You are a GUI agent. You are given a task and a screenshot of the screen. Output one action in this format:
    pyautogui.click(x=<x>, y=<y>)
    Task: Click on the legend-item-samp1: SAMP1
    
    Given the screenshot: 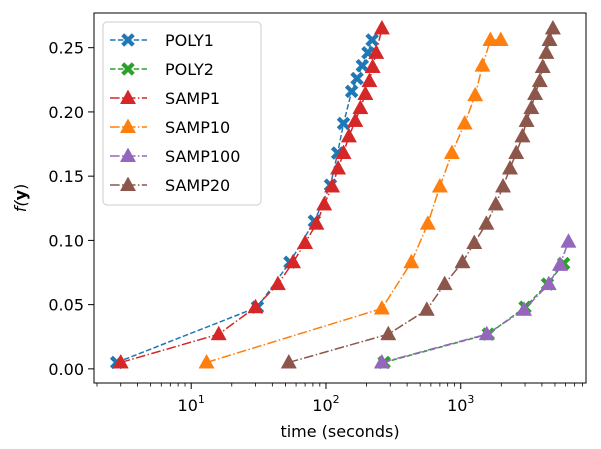 What is the action you would take?
    pyautogui.click(x=165, y=98)
    